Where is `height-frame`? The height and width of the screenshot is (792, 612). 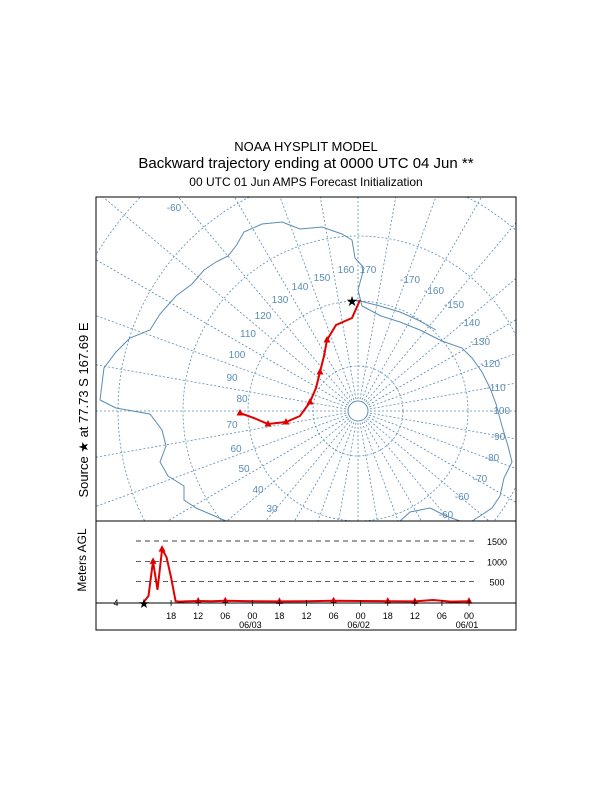
height-frame is located at coordinates (306, 575).